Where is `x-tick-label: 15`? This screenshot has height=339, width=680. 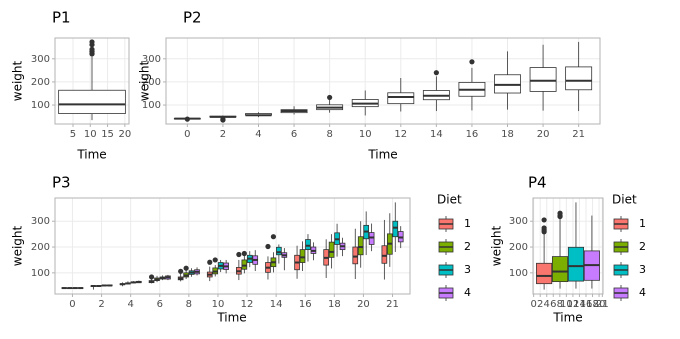
x-tick-label: 15 is located at coordinates (107, 134).